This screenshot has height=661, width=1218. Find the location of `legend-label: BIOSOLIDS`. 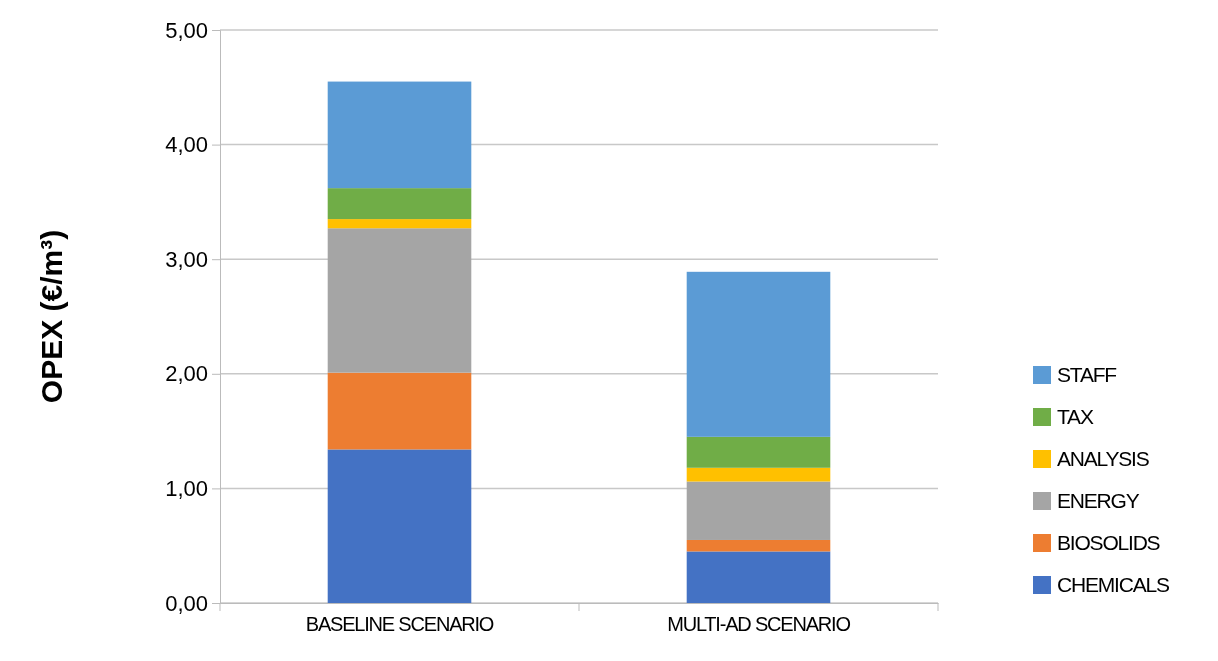

legend-label: BIOSOLIDS is located at coordinates (1109, 542).